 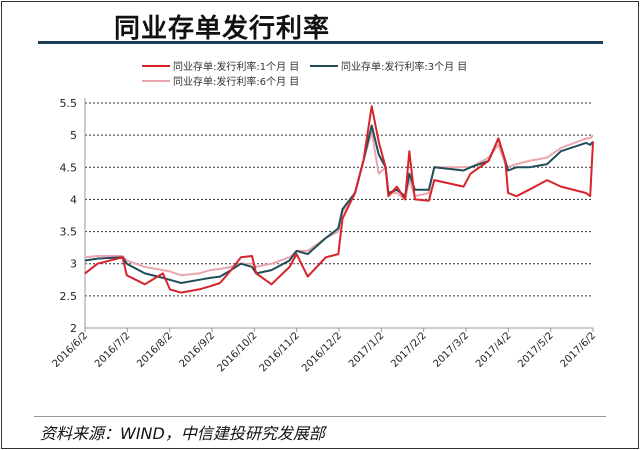 I want to click on chart-title: 同业存单发行利率, so click(x=222, y=29).